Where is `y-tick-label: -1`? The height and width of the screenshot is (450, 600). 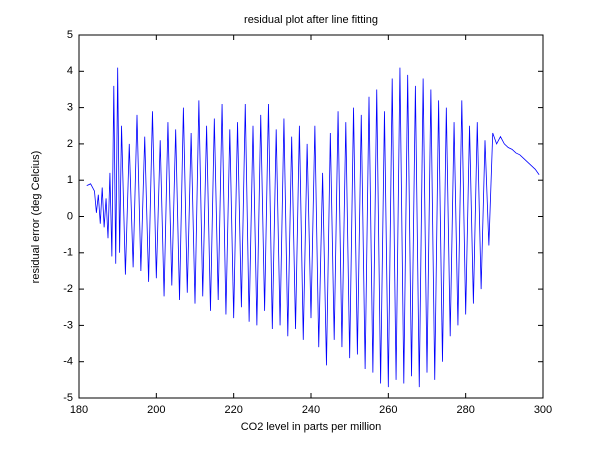
y-tick-label: -1 is located at coordinates (68, 253).